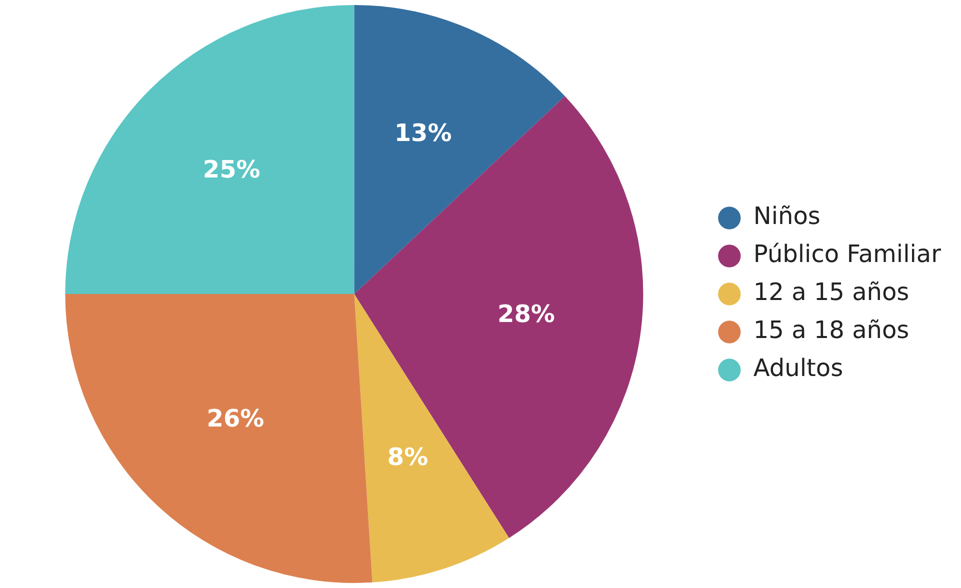  I want to click on legend-label: Adultos, so click(798, 368).